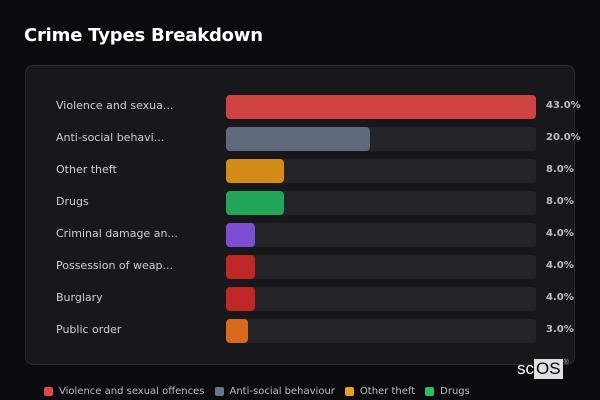 The width and height of the screenshot is (600, 400). Describe the element at coordinates (387, 391) in the screenshot. I see `legend-label: Other theft` at that location.